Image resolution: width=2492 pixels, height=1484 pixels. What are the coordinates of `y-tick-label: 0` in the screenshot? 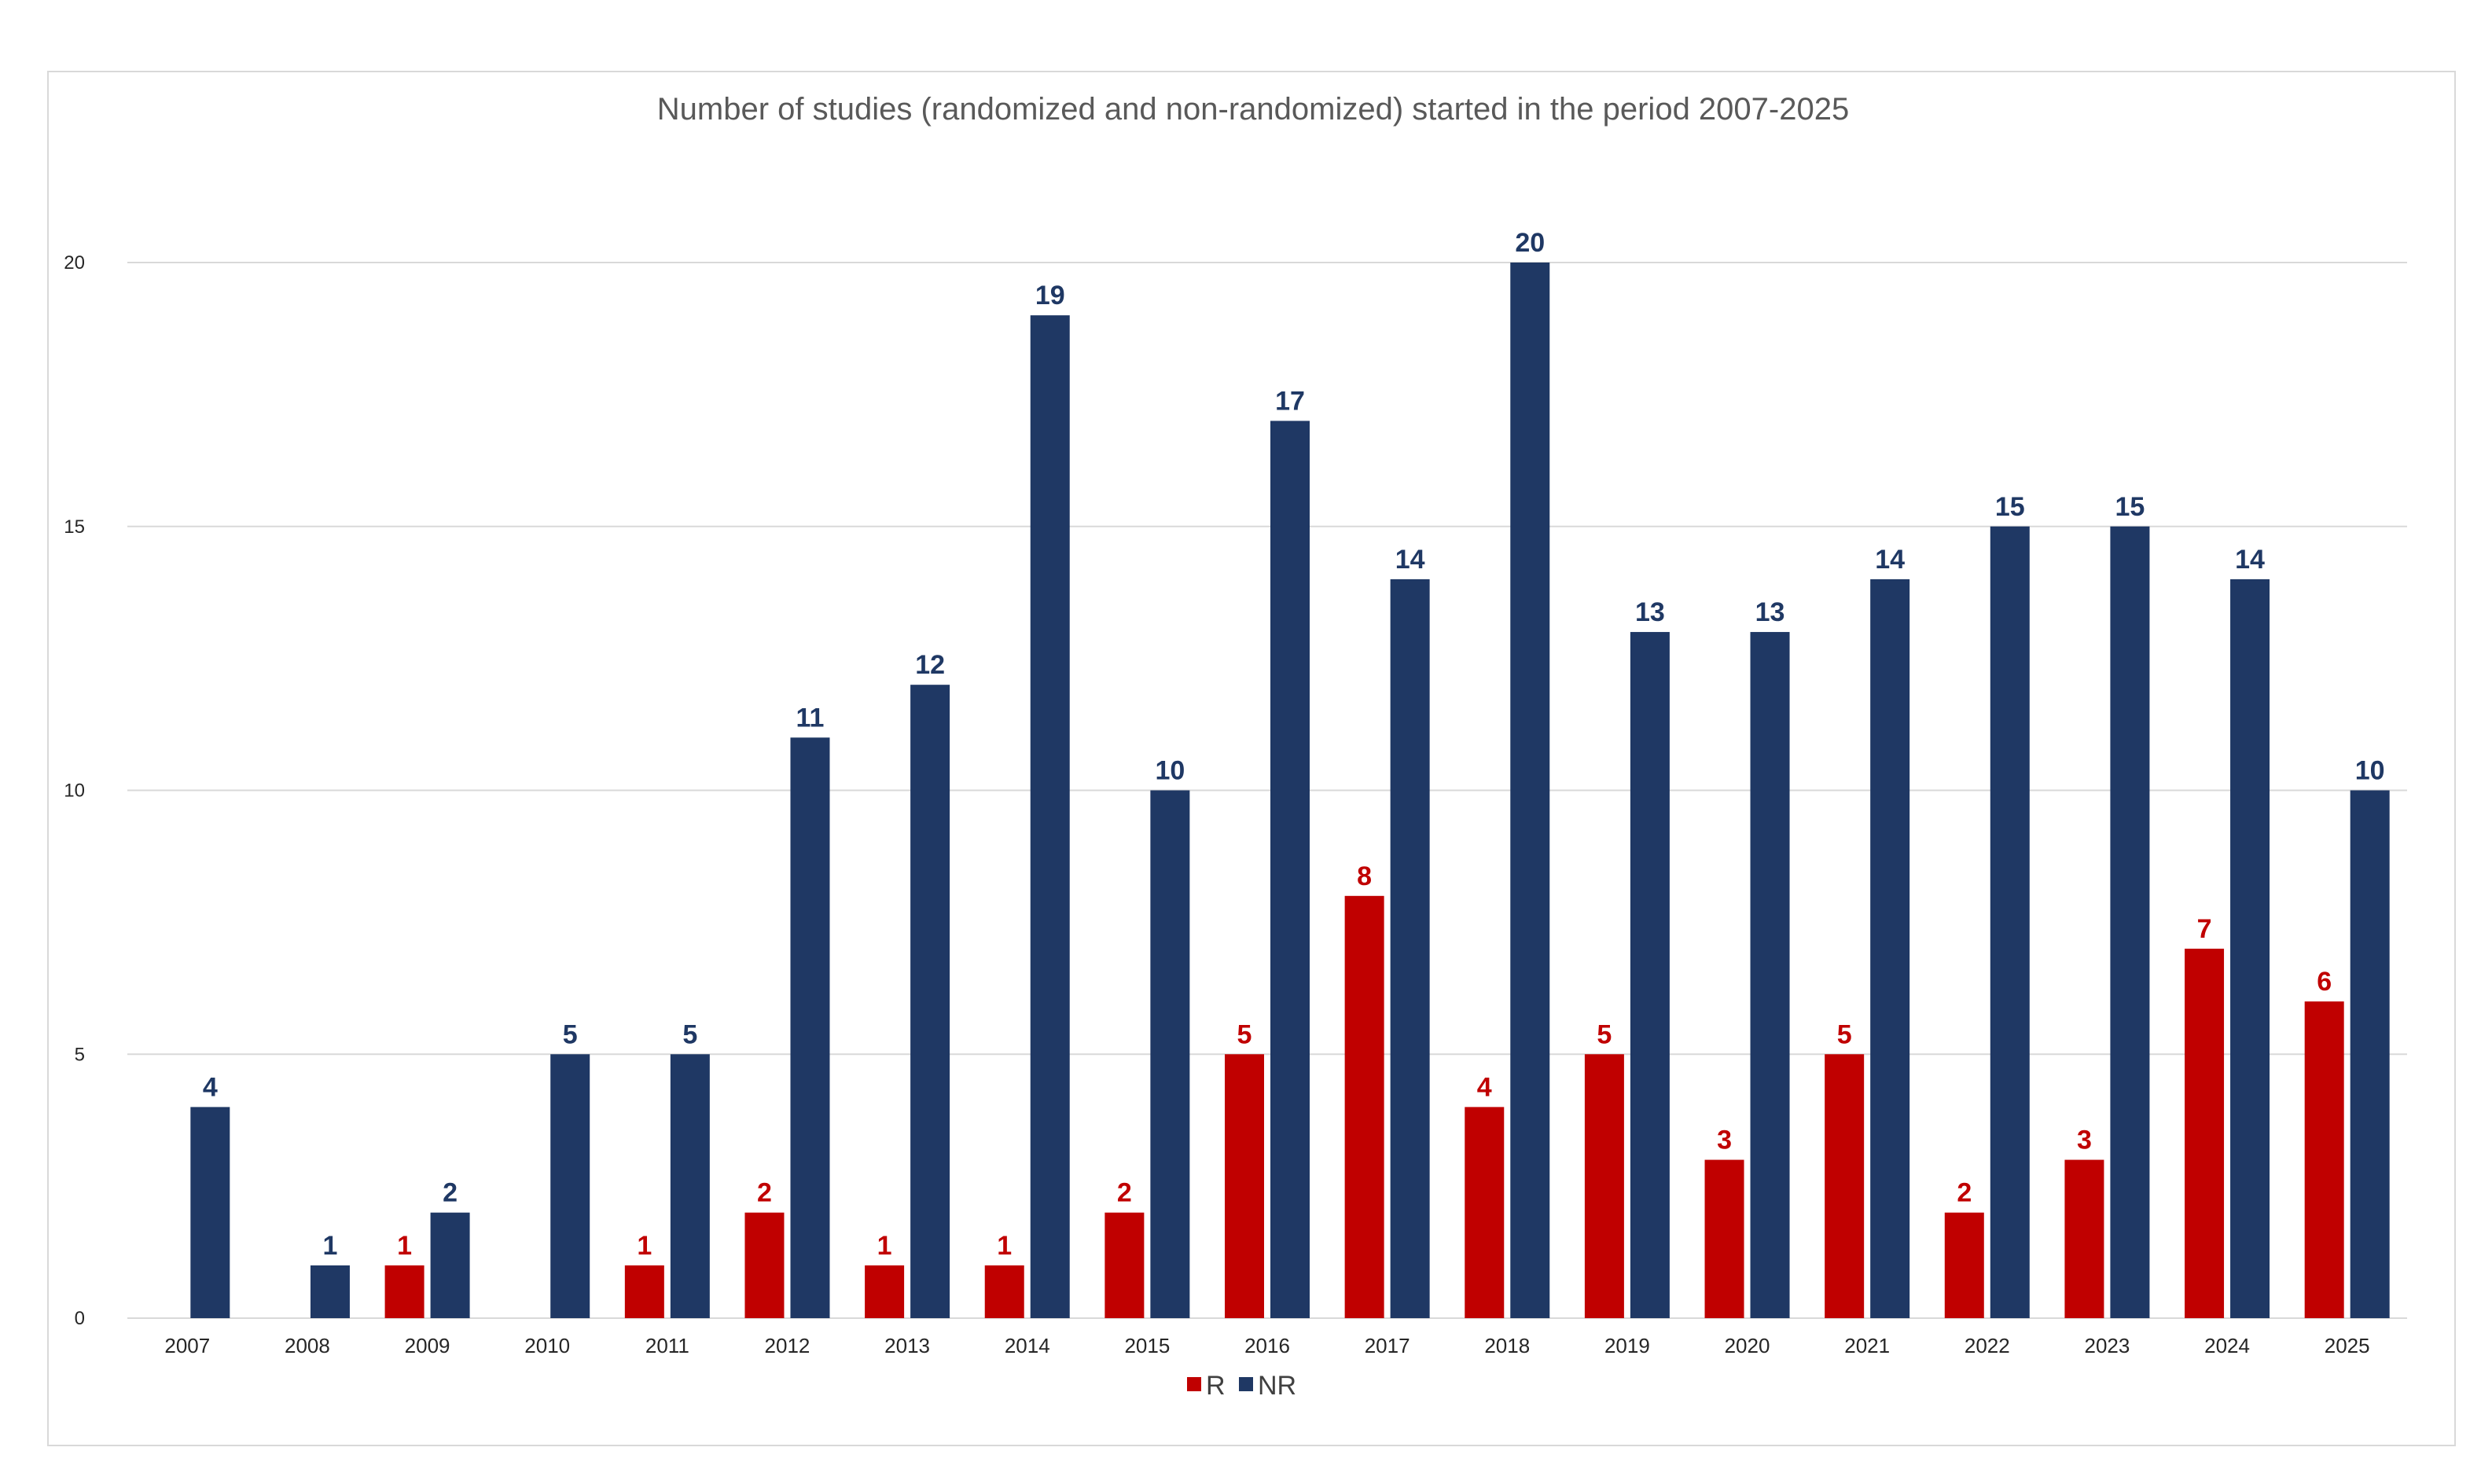 It's located at (80, 1318).